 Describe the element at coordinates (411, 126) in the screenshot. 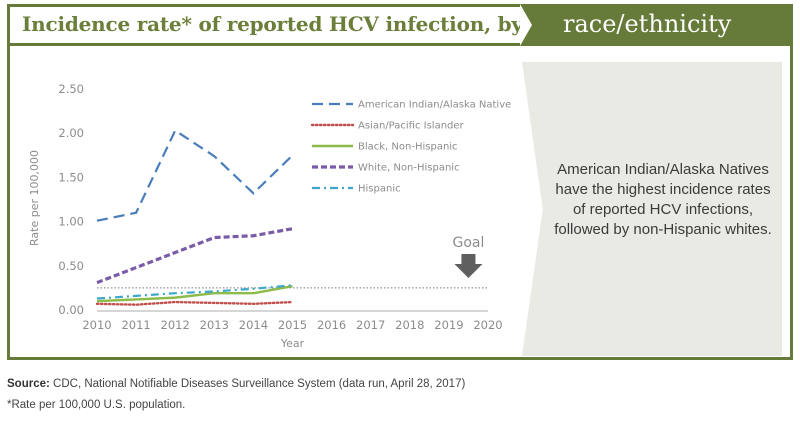

I see `legend-label: Asian/Pacific Islander` at that location.